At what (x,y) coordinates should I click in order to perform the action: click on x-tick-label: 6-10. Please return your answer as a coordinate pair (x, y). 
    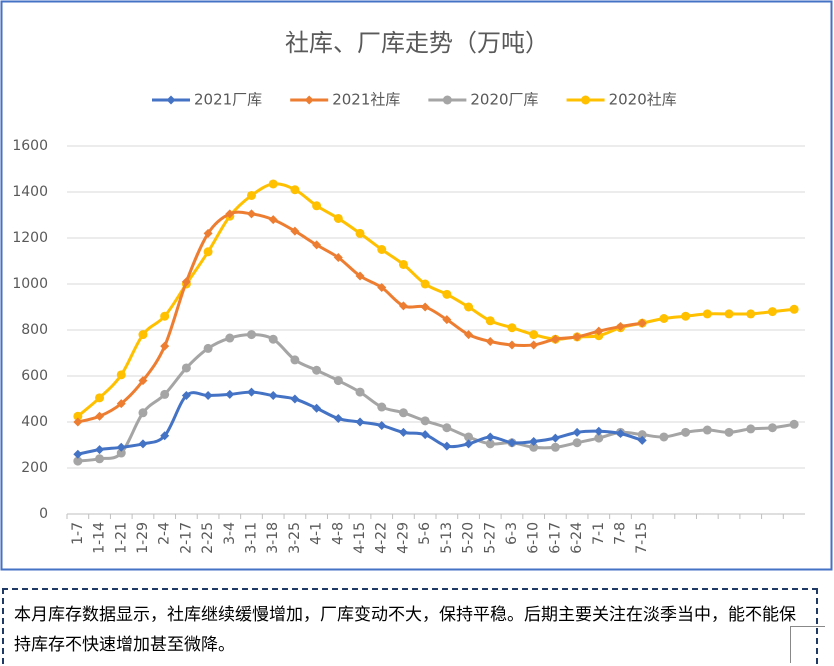
    Looking at the image, I should click on (534, 538).